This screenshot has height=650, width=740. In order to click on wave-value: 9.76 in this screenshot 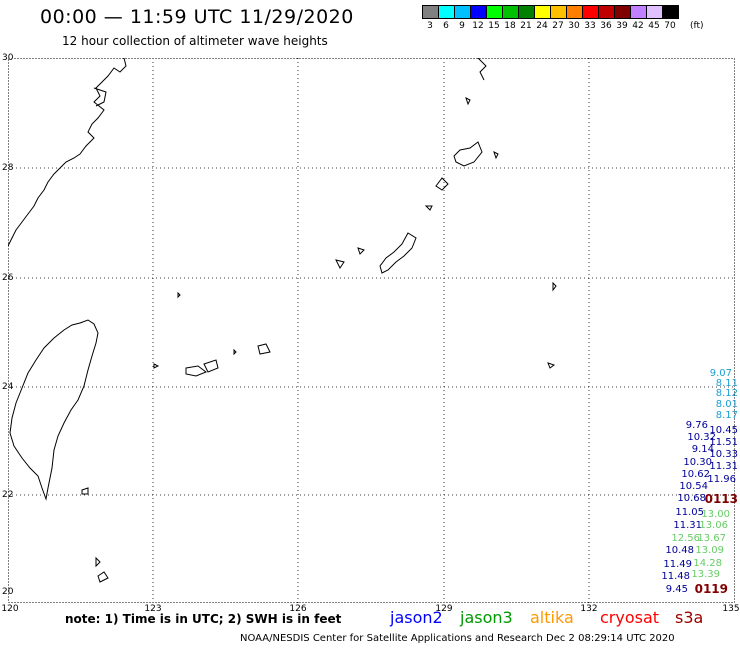, I will do `click(696, 425)`.